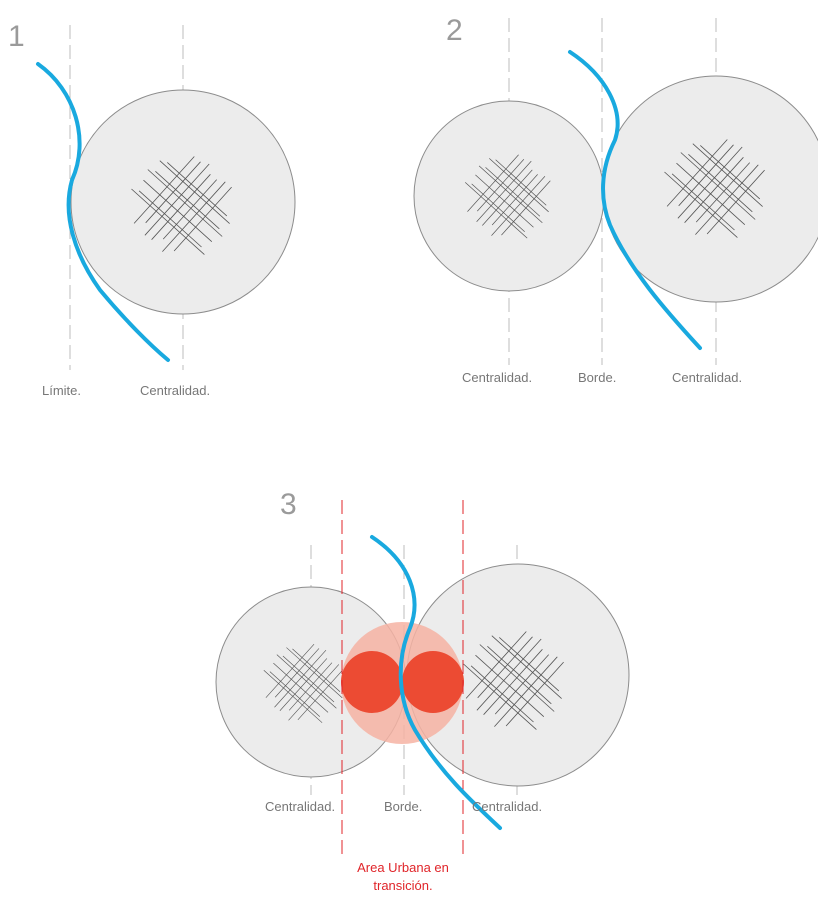  I want to click on transition-core-left, so click(372, 682).